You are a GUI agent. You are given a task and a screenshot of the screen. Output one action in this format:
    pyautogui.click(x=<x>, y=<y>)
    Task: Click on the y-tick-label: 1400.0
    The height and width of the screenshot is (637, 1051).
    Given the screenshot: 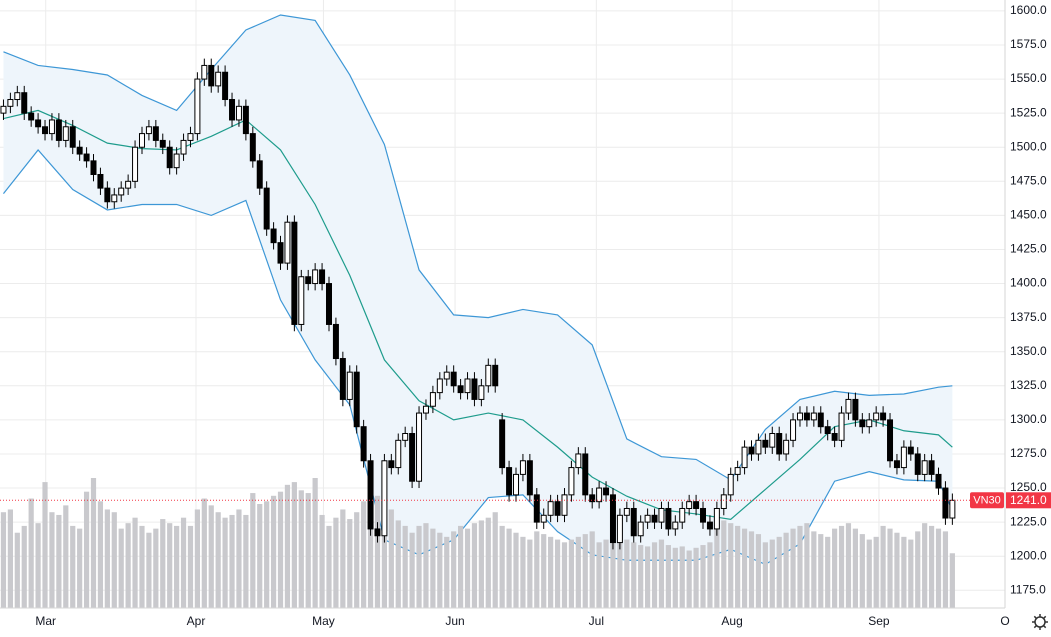 What is the action you would take?
    pyautogui.click(x=1028, y=283)
    